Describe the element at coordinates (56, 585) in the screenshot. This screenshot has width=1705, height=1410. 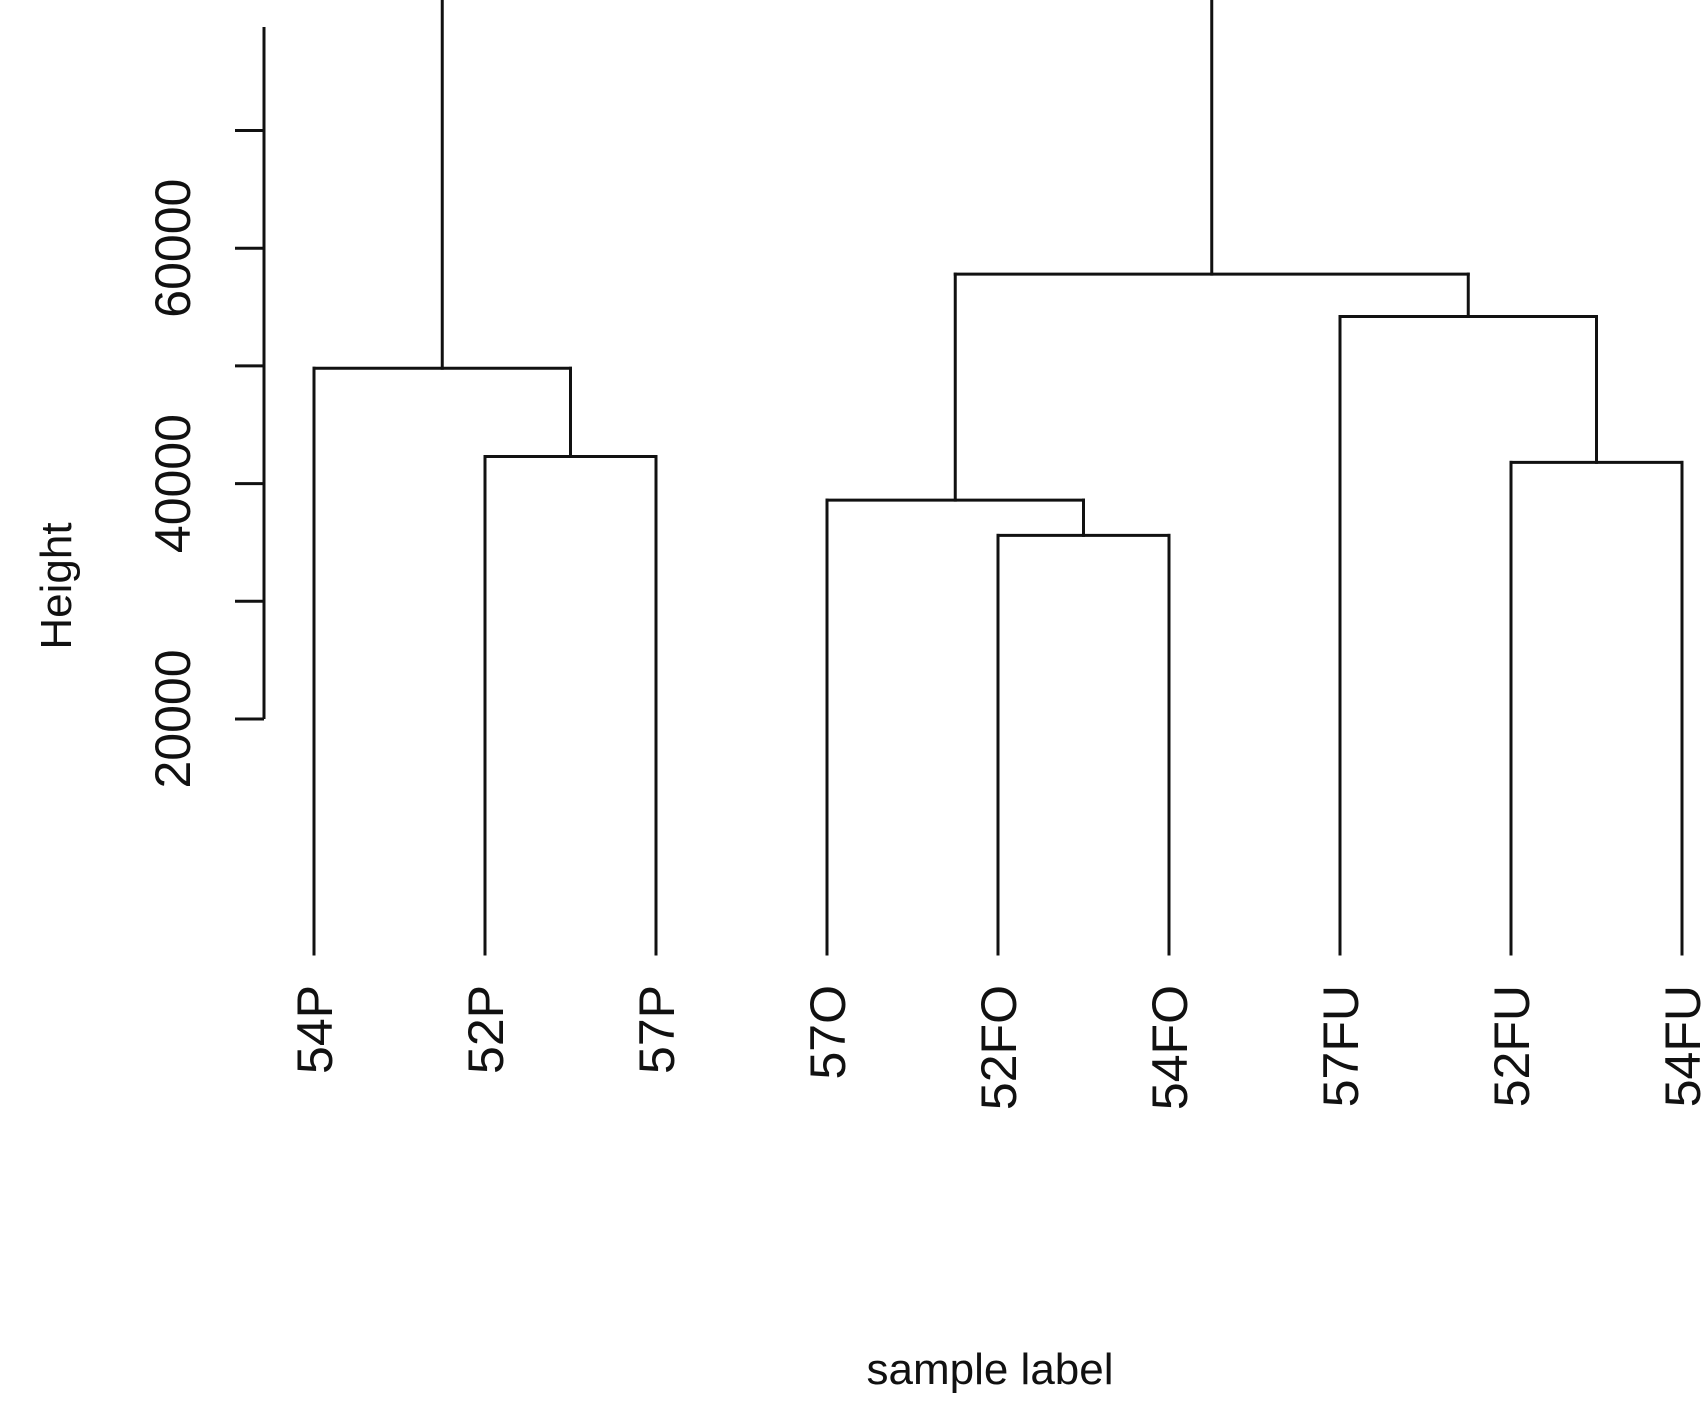
I see `y-axis-label: Height` at that location.